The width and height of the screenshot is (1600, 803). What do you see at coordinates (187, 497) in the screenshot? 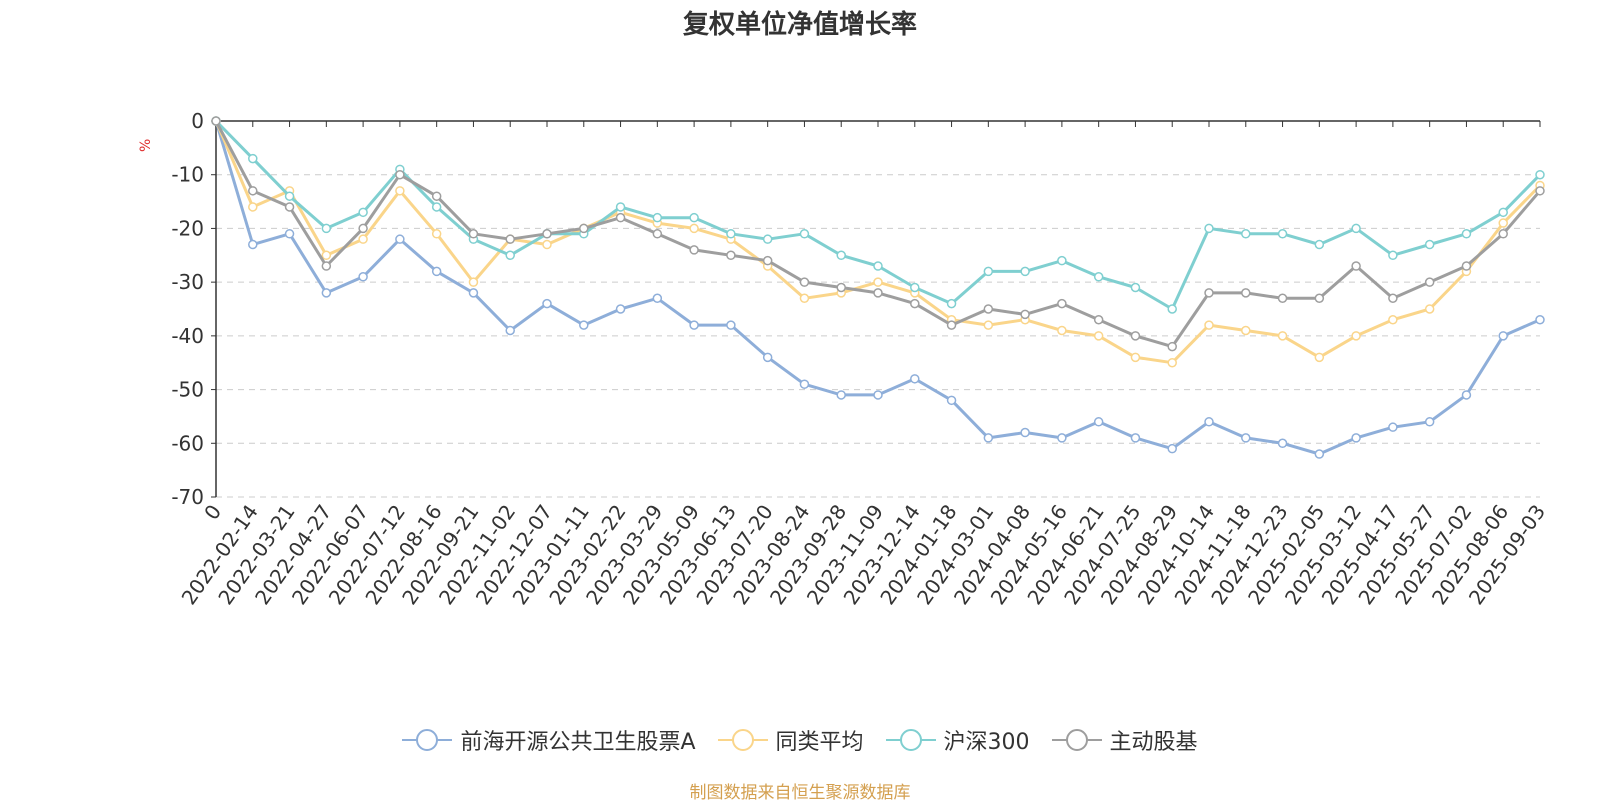
I see `y-tick-label: -70` at bounding box center [187, 497].